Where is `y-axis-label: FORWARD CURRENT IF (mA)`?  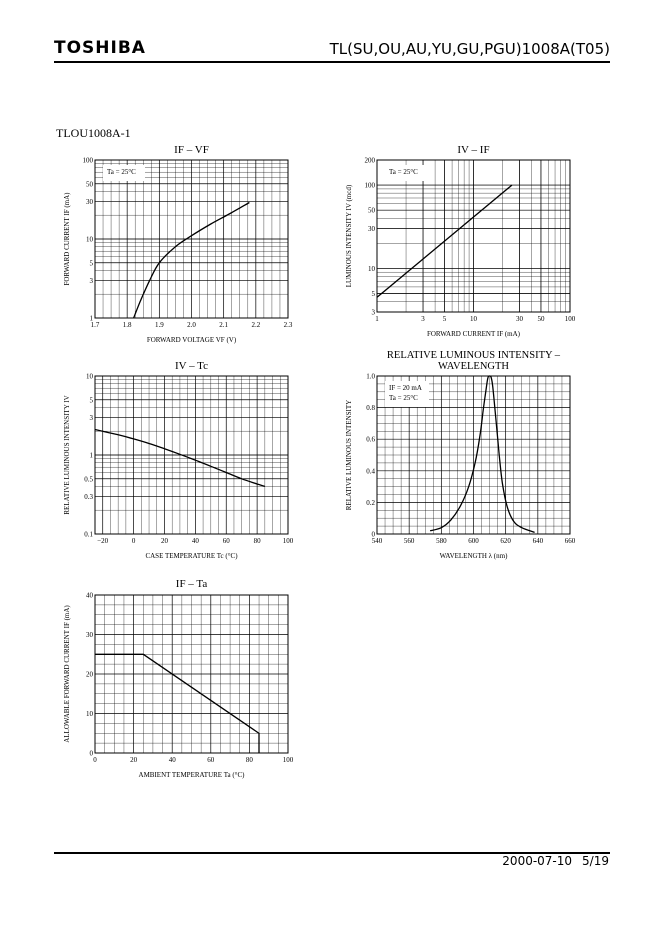
y-axis-label: FORWARD CURRENT IF (mA) is located at coordinates (67, 239).